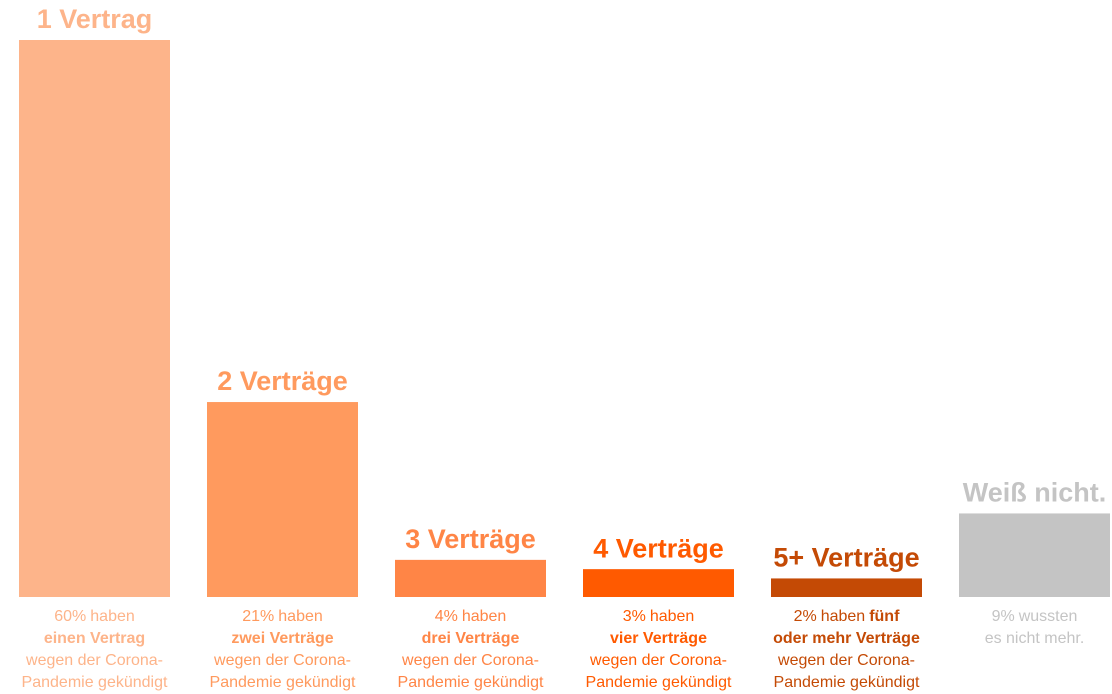 Image resolution: width=1112 pixels, height=694 pixels. Describe the element at coordinates (658, 548) in the screenshot. I see `bar-category: 4 Verträge` at that location.